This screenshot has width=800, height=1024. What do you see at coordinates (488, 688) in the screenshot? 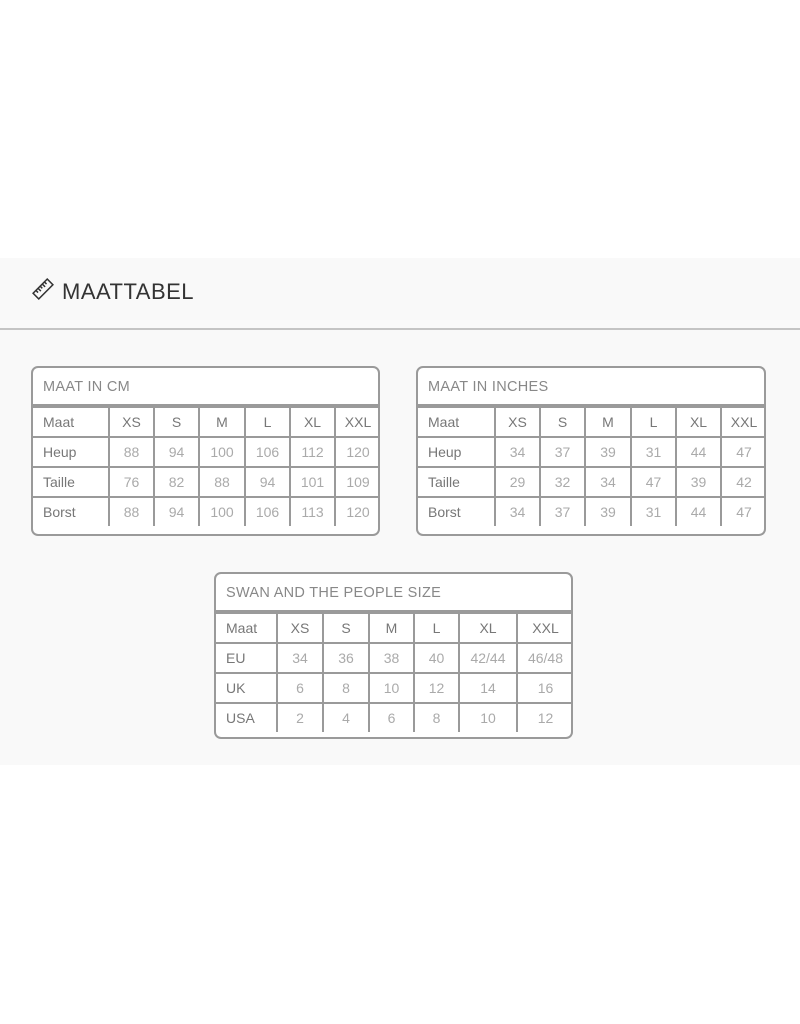
I see `table-cell: 14` at bounding box center [488, 688].